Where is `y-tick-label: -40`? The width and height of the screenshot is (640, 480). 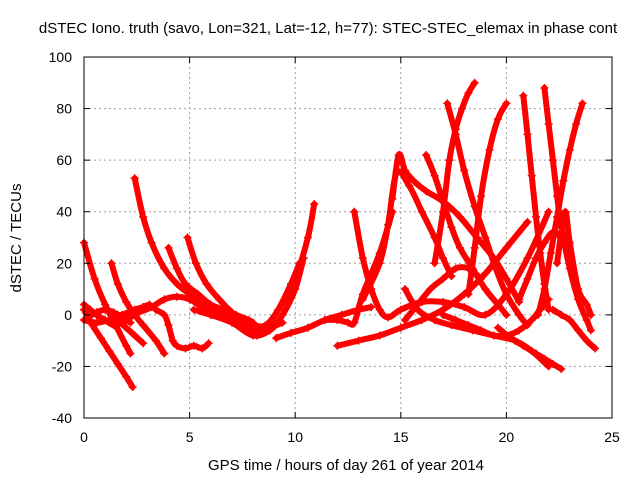 y-tick-label: -40 is located at coordinates (62, 418).